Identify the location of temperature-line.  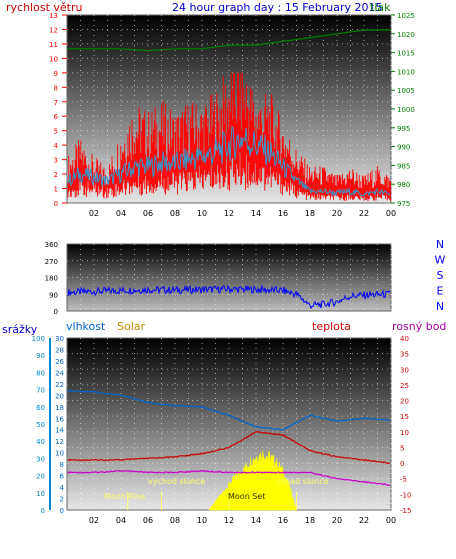
(229, 447).